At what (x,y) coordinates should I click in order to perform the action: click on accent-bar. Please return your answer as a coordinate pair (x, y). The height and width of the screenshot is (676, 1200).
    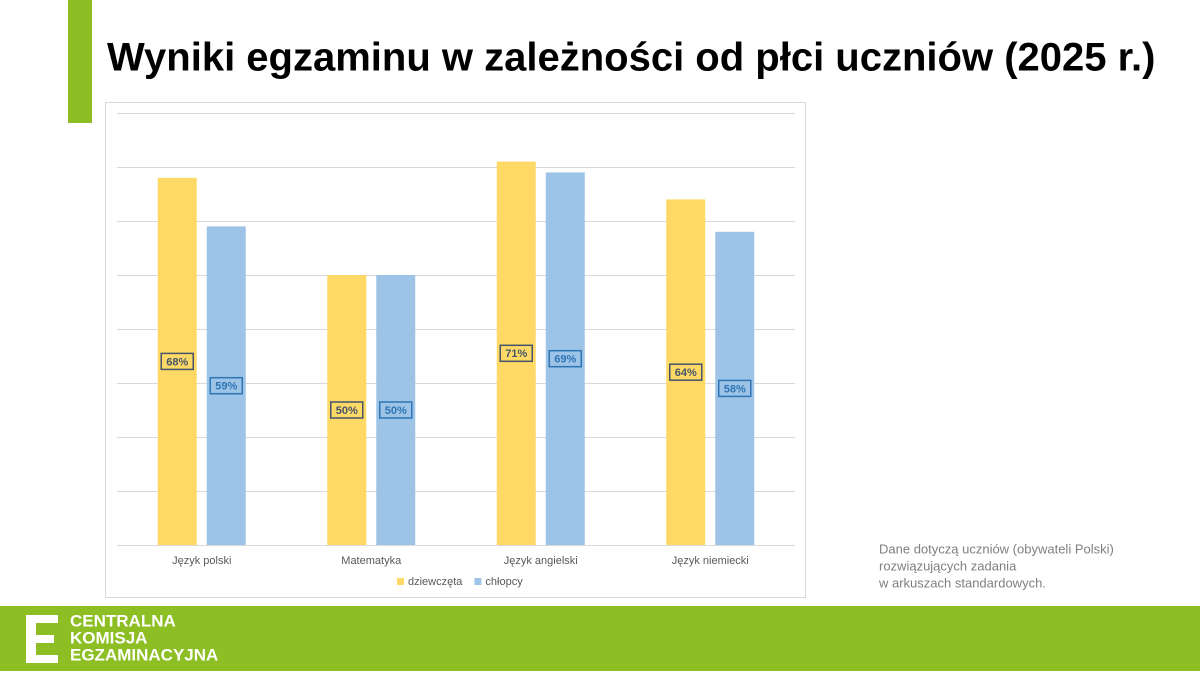
    Looking at the image, I should click on (80, 61).